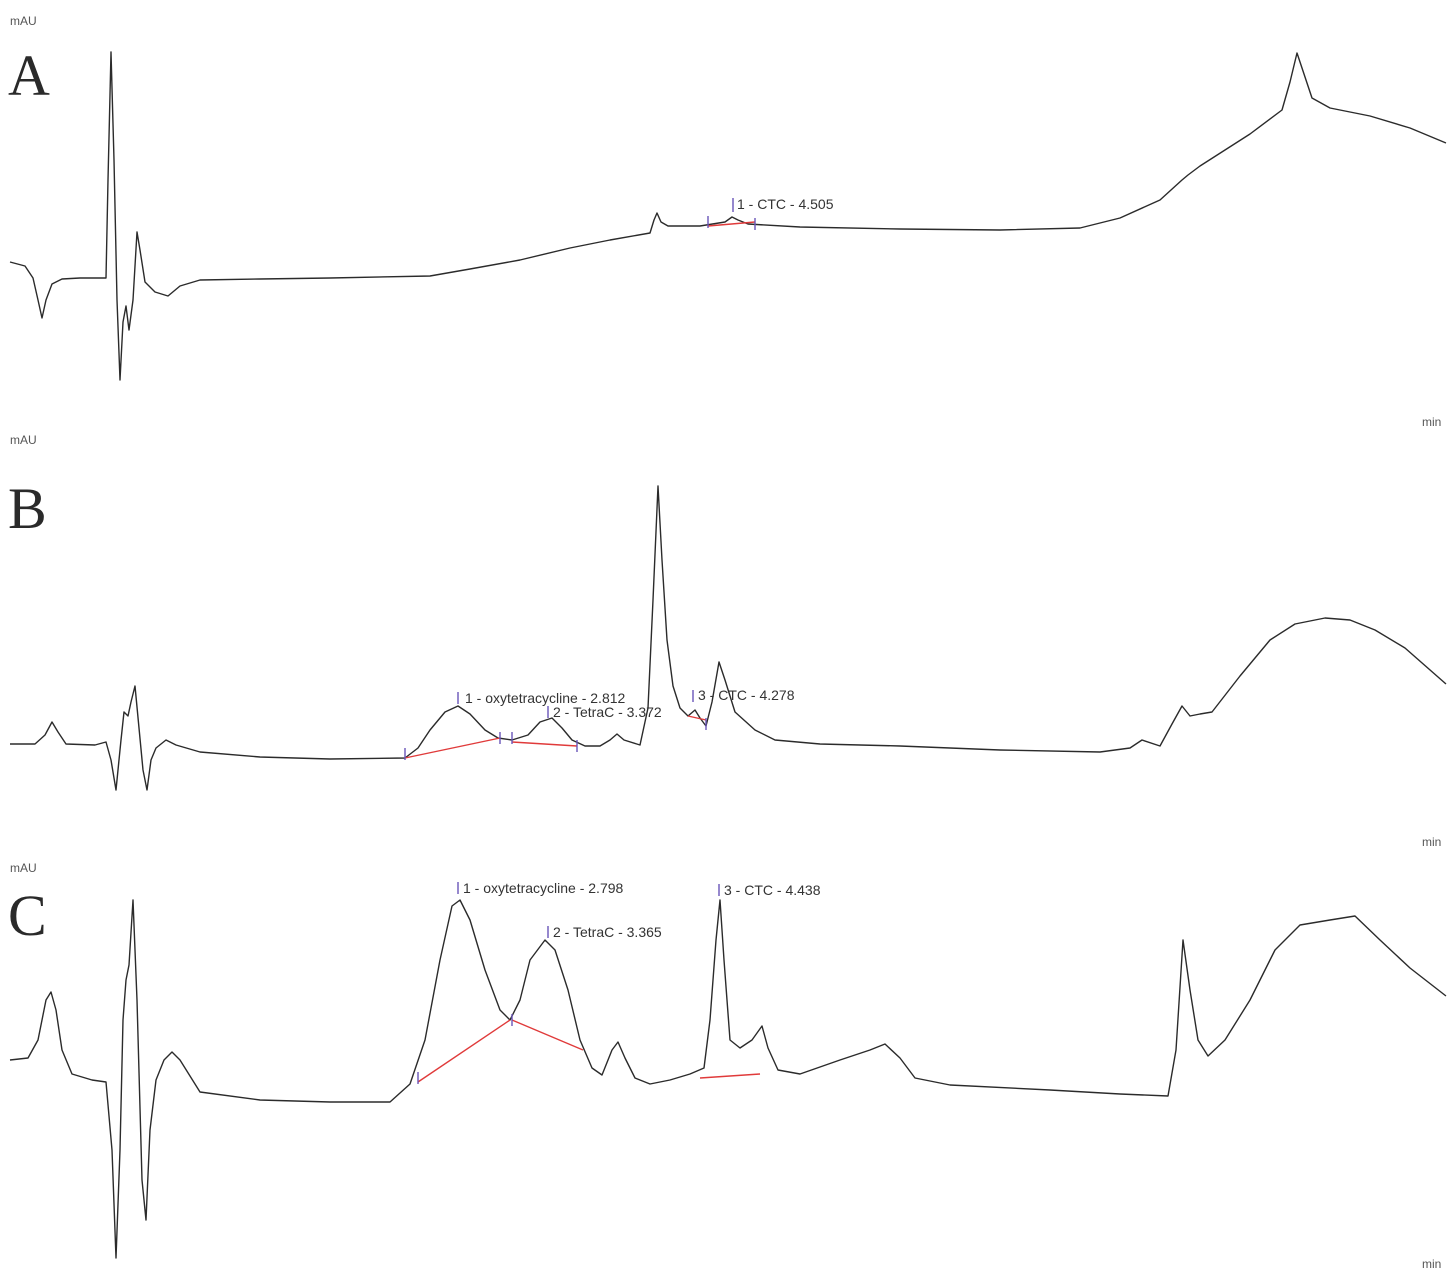  Describe the element at coordinates (27, 915) in the screenshot. I see `panel-c-letter: C` at that location.